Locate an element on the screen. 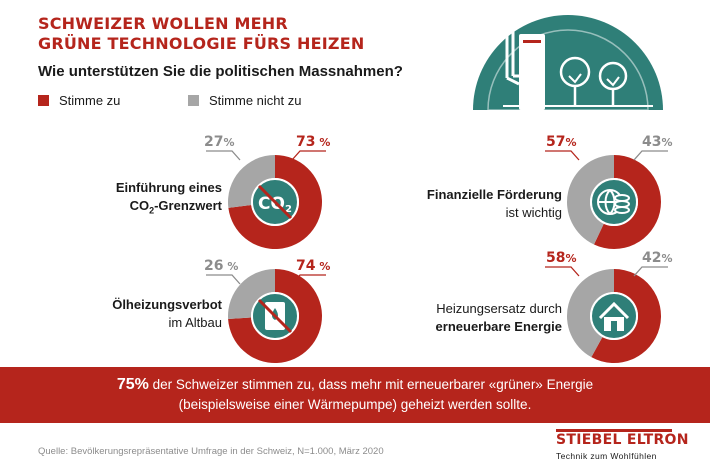 Image resolution: width=710 pixels, height=473 pixels. co2-label: Einführung eines CO2-Grenzwert is located at coordinates (159, 199).